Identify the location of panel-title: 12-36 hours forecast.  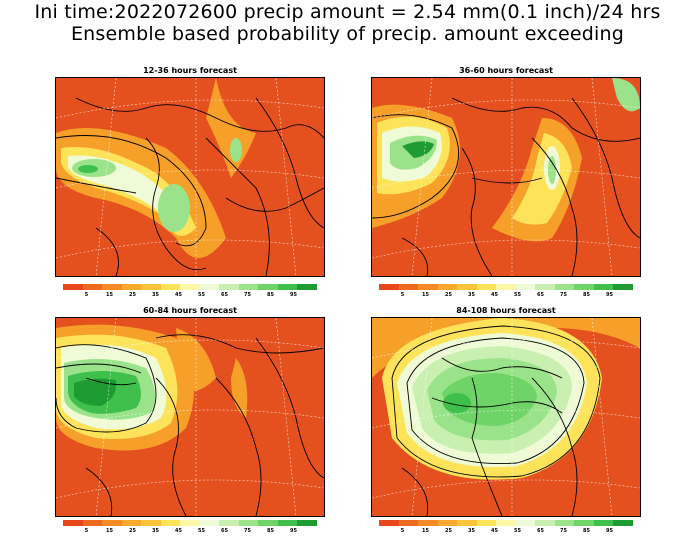
(190, 70).